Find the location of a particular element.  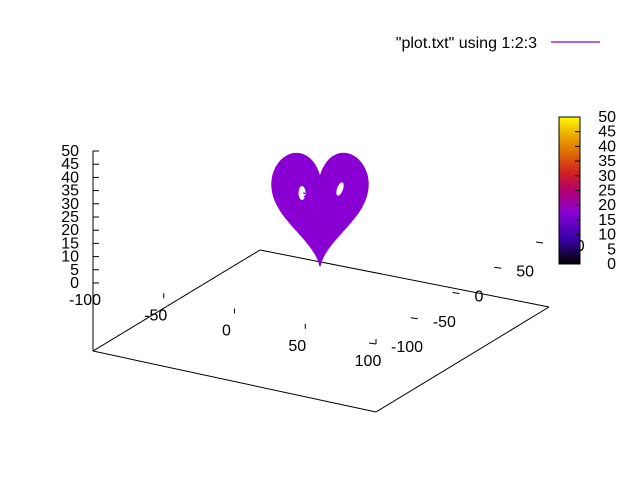

legend-entry-label: "plot.txt" using 1:2:3 is located at coordinates (466, 43).